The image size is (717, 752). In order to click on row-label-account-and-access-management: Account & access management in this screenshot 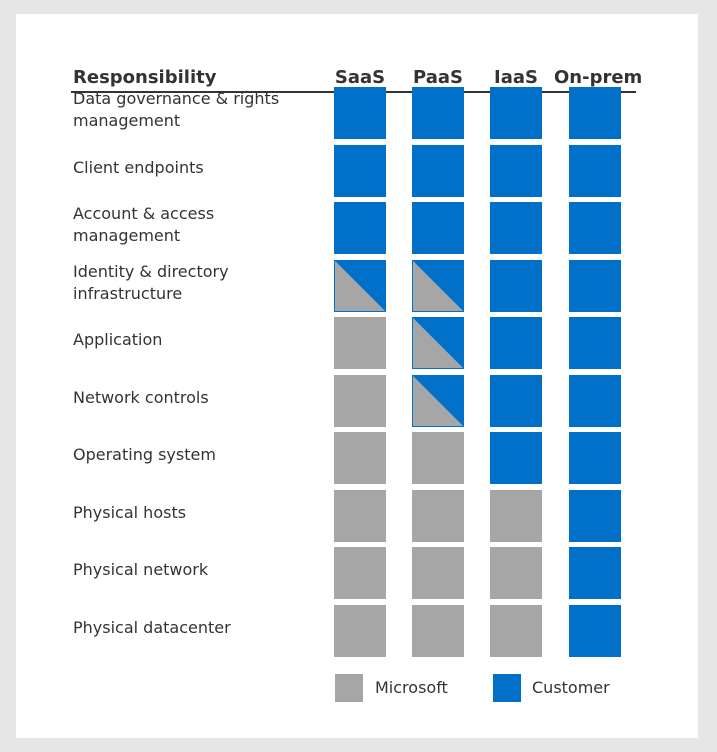, I will do `click(144, 224)`.